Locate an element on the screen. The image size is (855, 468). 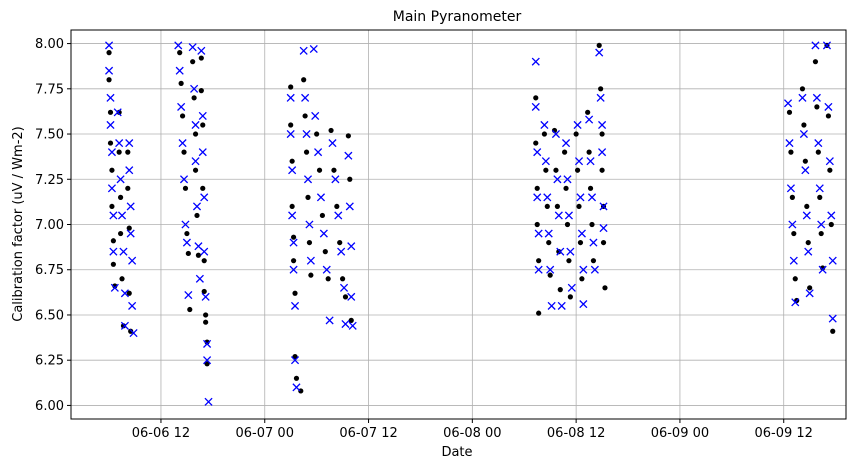
x-tick-label: 06-06 12 is located at coordinates (161, 433).